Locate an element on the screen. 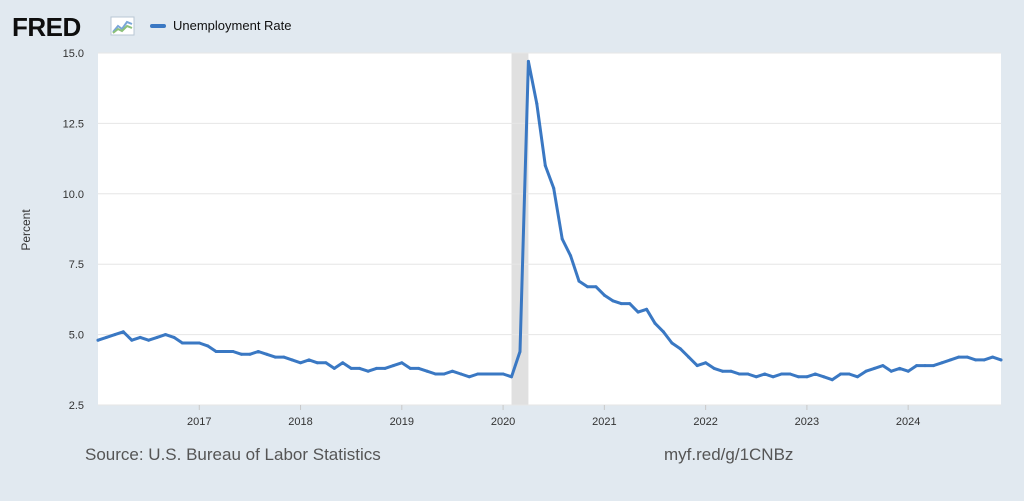 The image size is (1024, 501). fred-logo: FRED is located at coordinates (46, 27).